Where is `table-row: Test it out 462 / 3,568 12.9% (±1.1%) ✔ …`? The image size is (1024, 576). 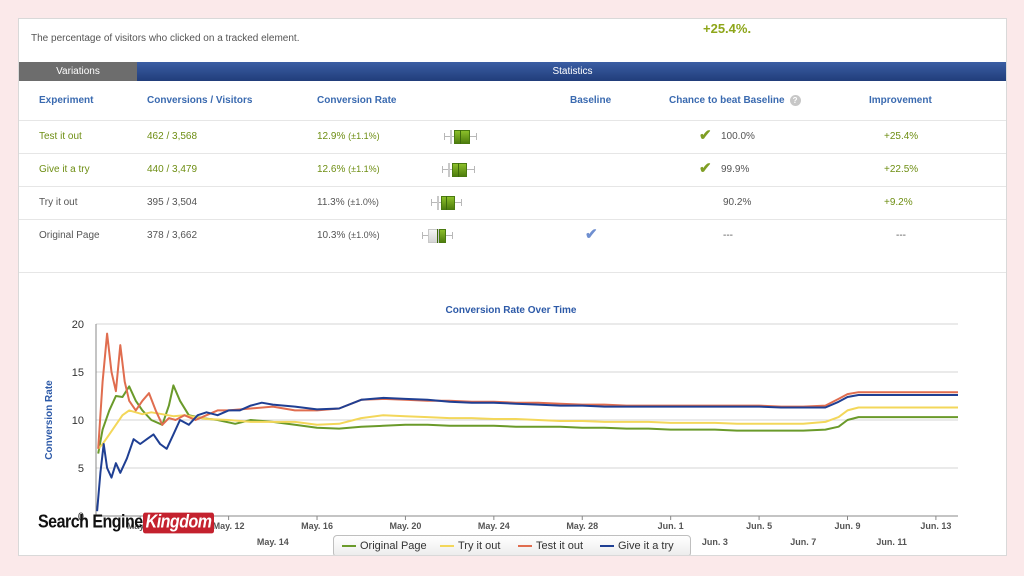
table-row: Test it out 462 / 3,568 12.9% (±1.1%) ✔ … is located at coordinates (512, 136).